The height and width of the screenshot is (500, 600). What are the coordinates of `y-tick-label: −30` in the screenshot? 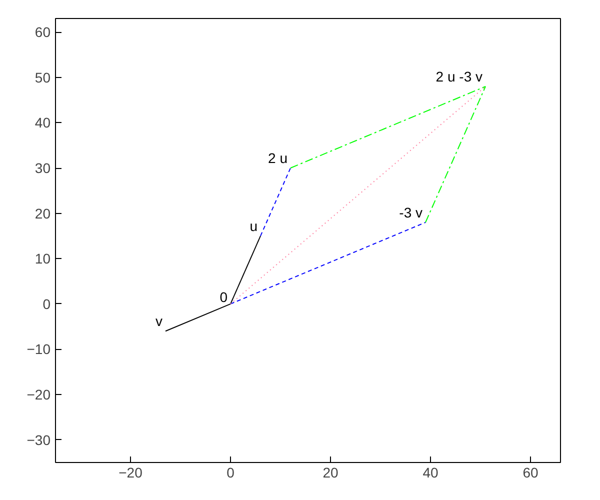 It's located at (38, 440).